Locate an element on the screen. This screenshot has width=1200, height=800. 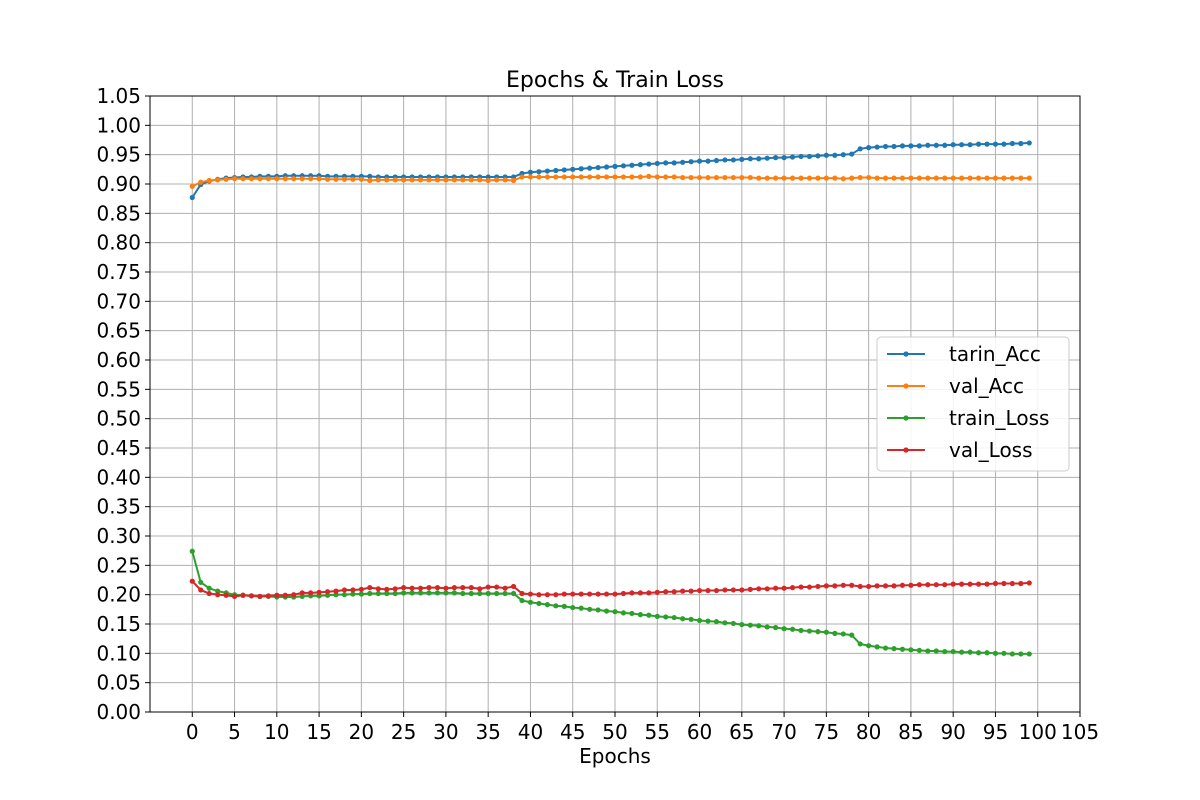
legend-item: val_Loss is located at coordinates (960, 450).